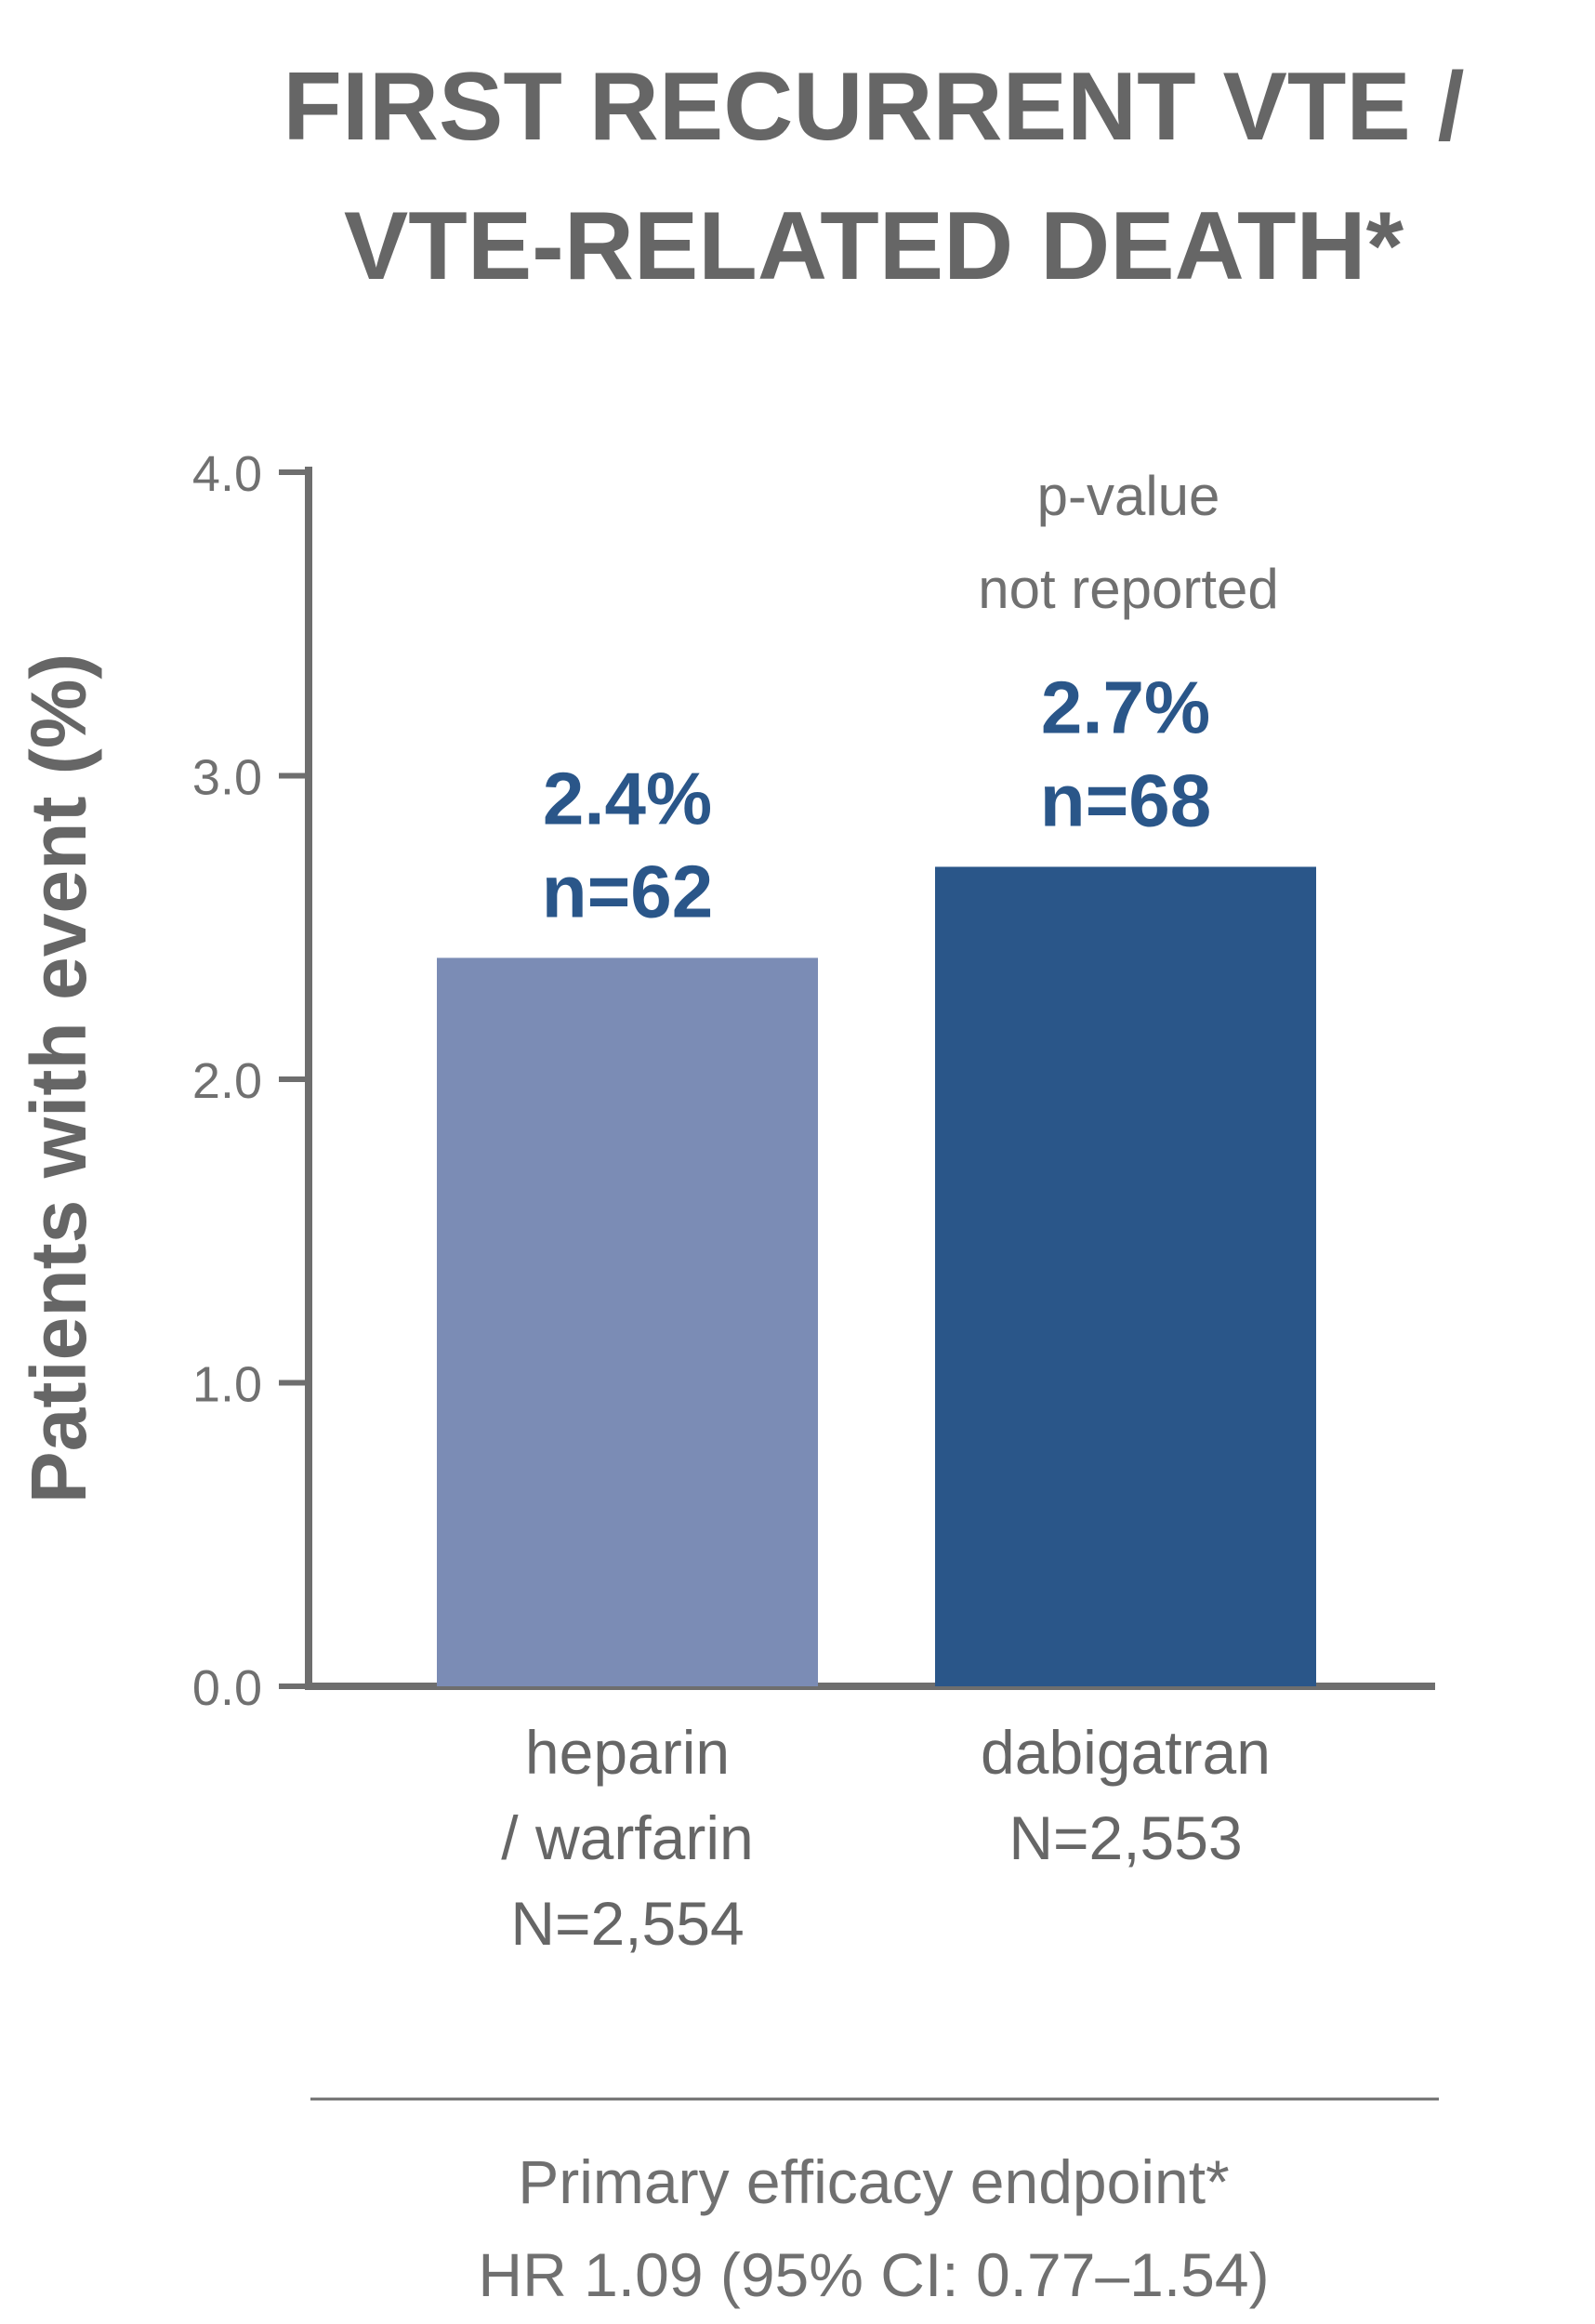 This screenshot has height=2324, width=1595. Describe the element at coordinates (627, 1752) in the screenshot. I see `x-tick-label: heparin` at that location.